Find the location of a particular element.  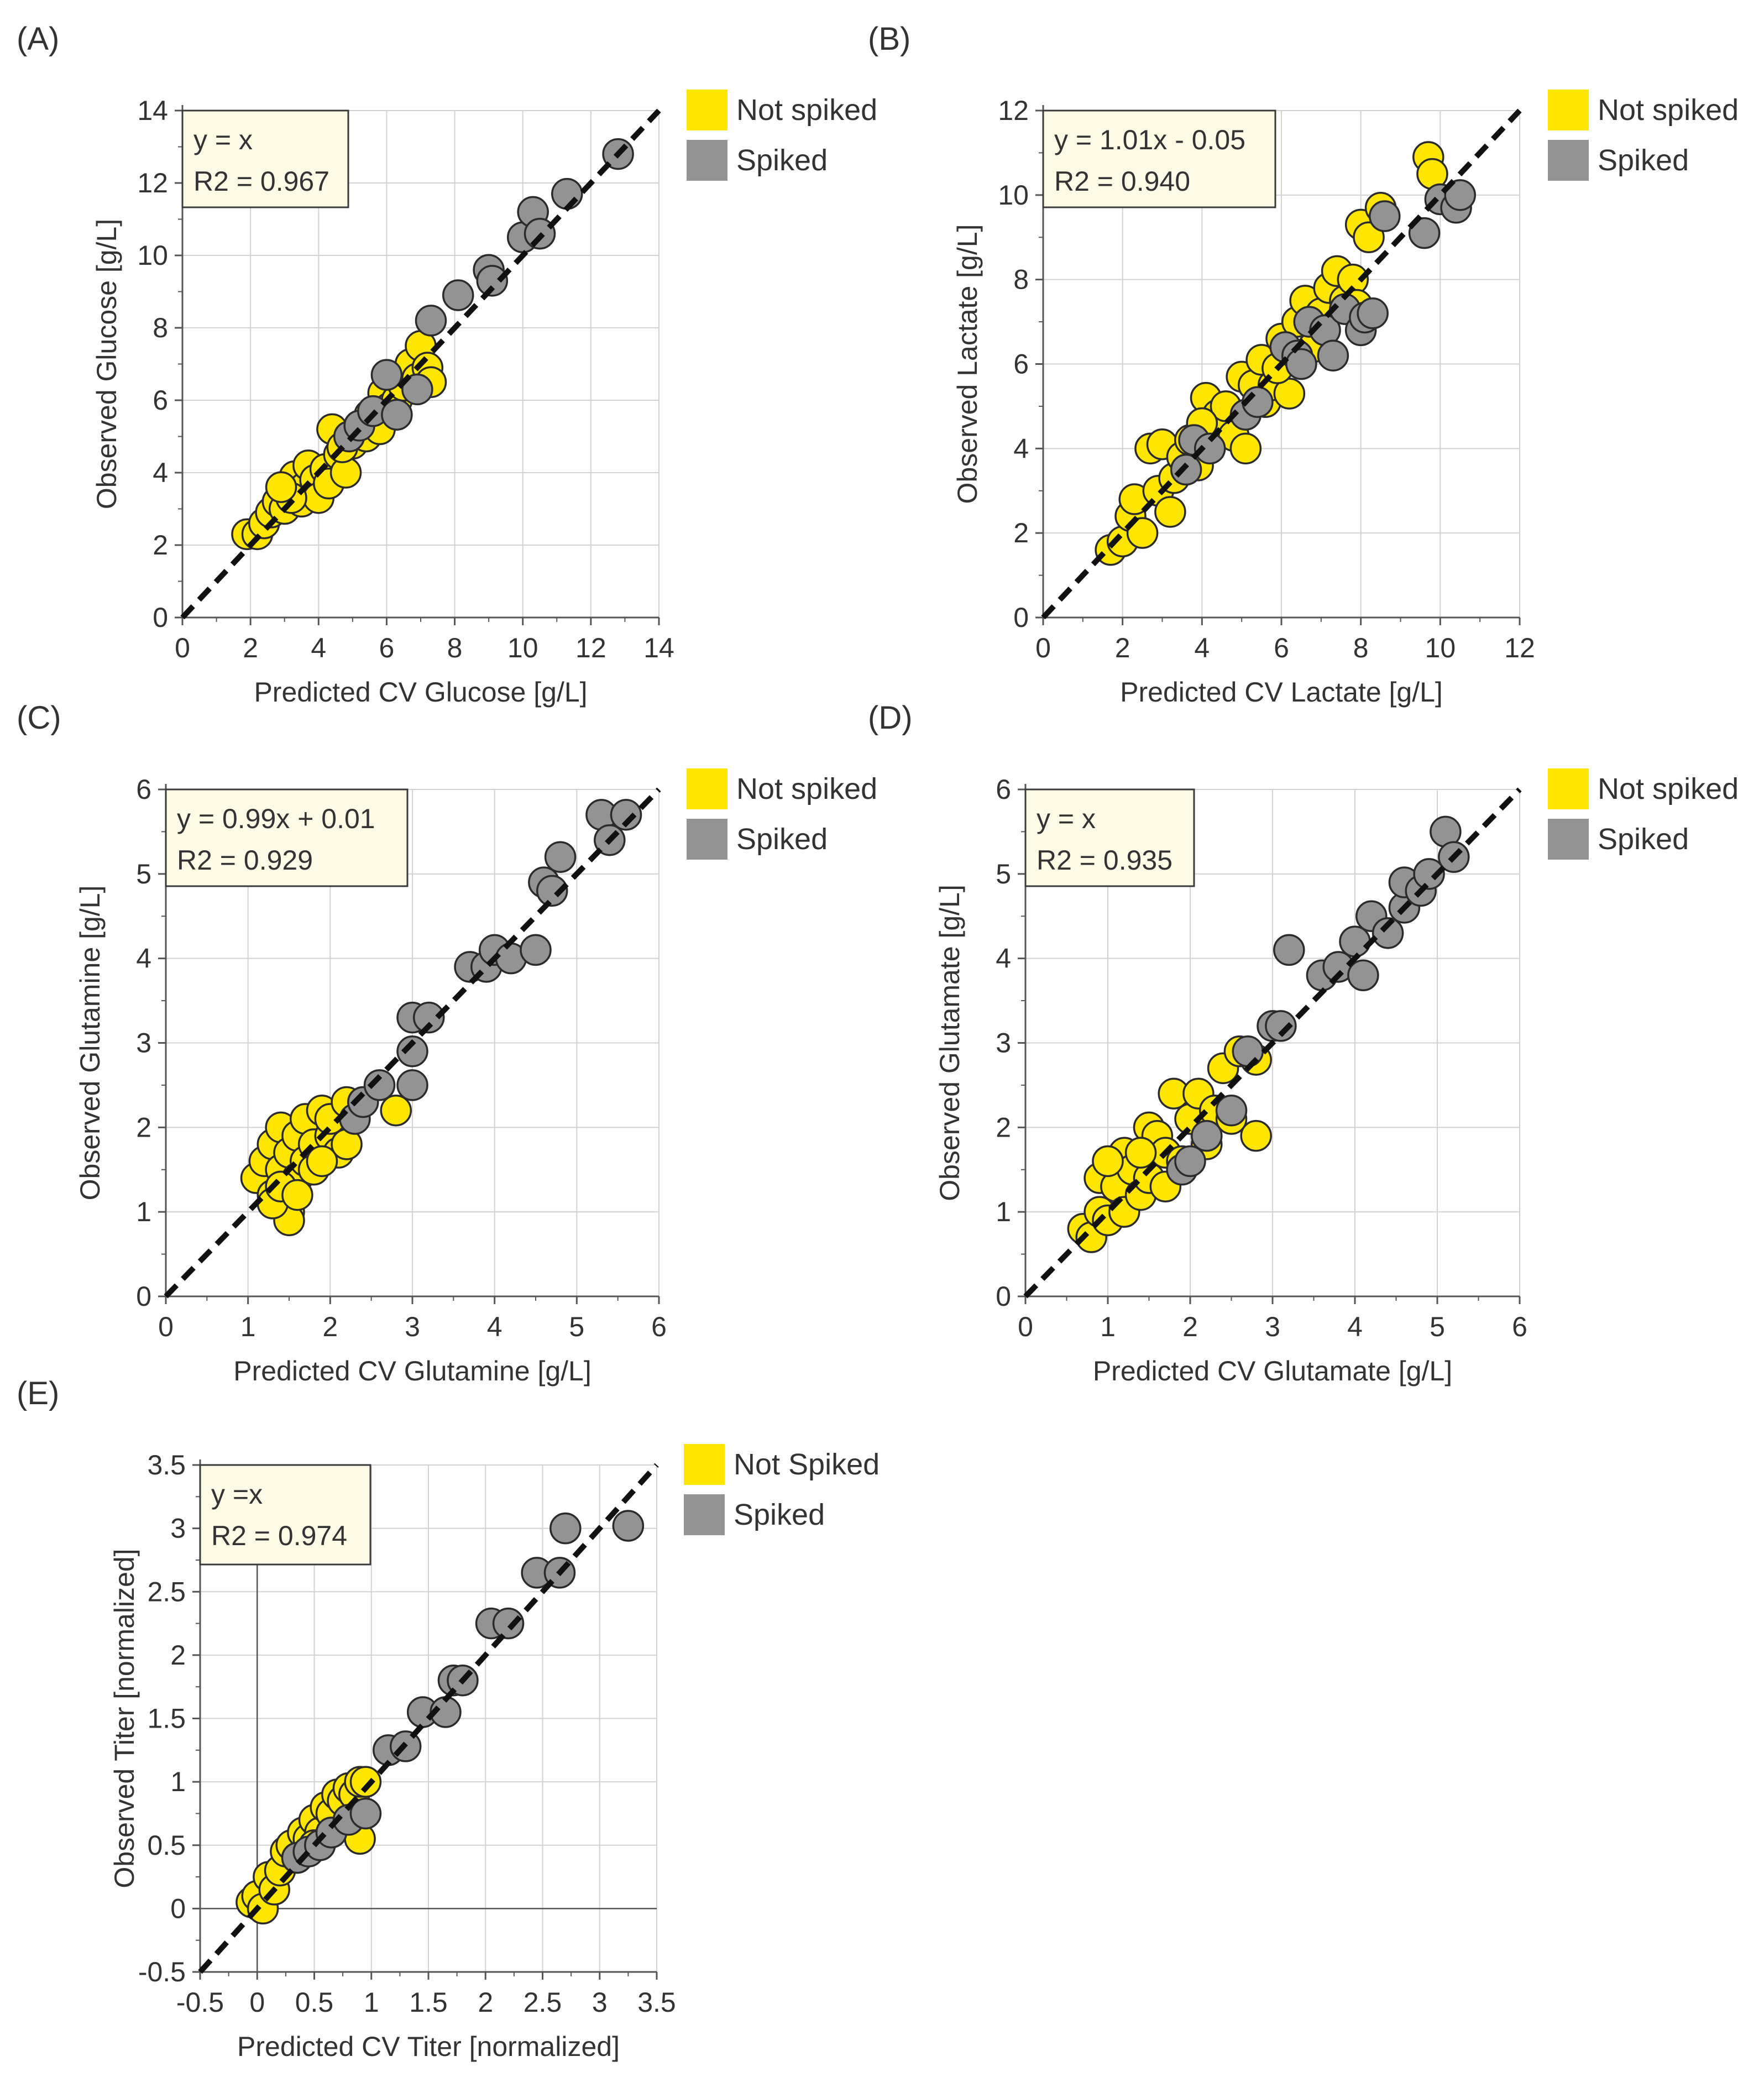

y-tick-label: 4 is located at coordinates (160, 472).